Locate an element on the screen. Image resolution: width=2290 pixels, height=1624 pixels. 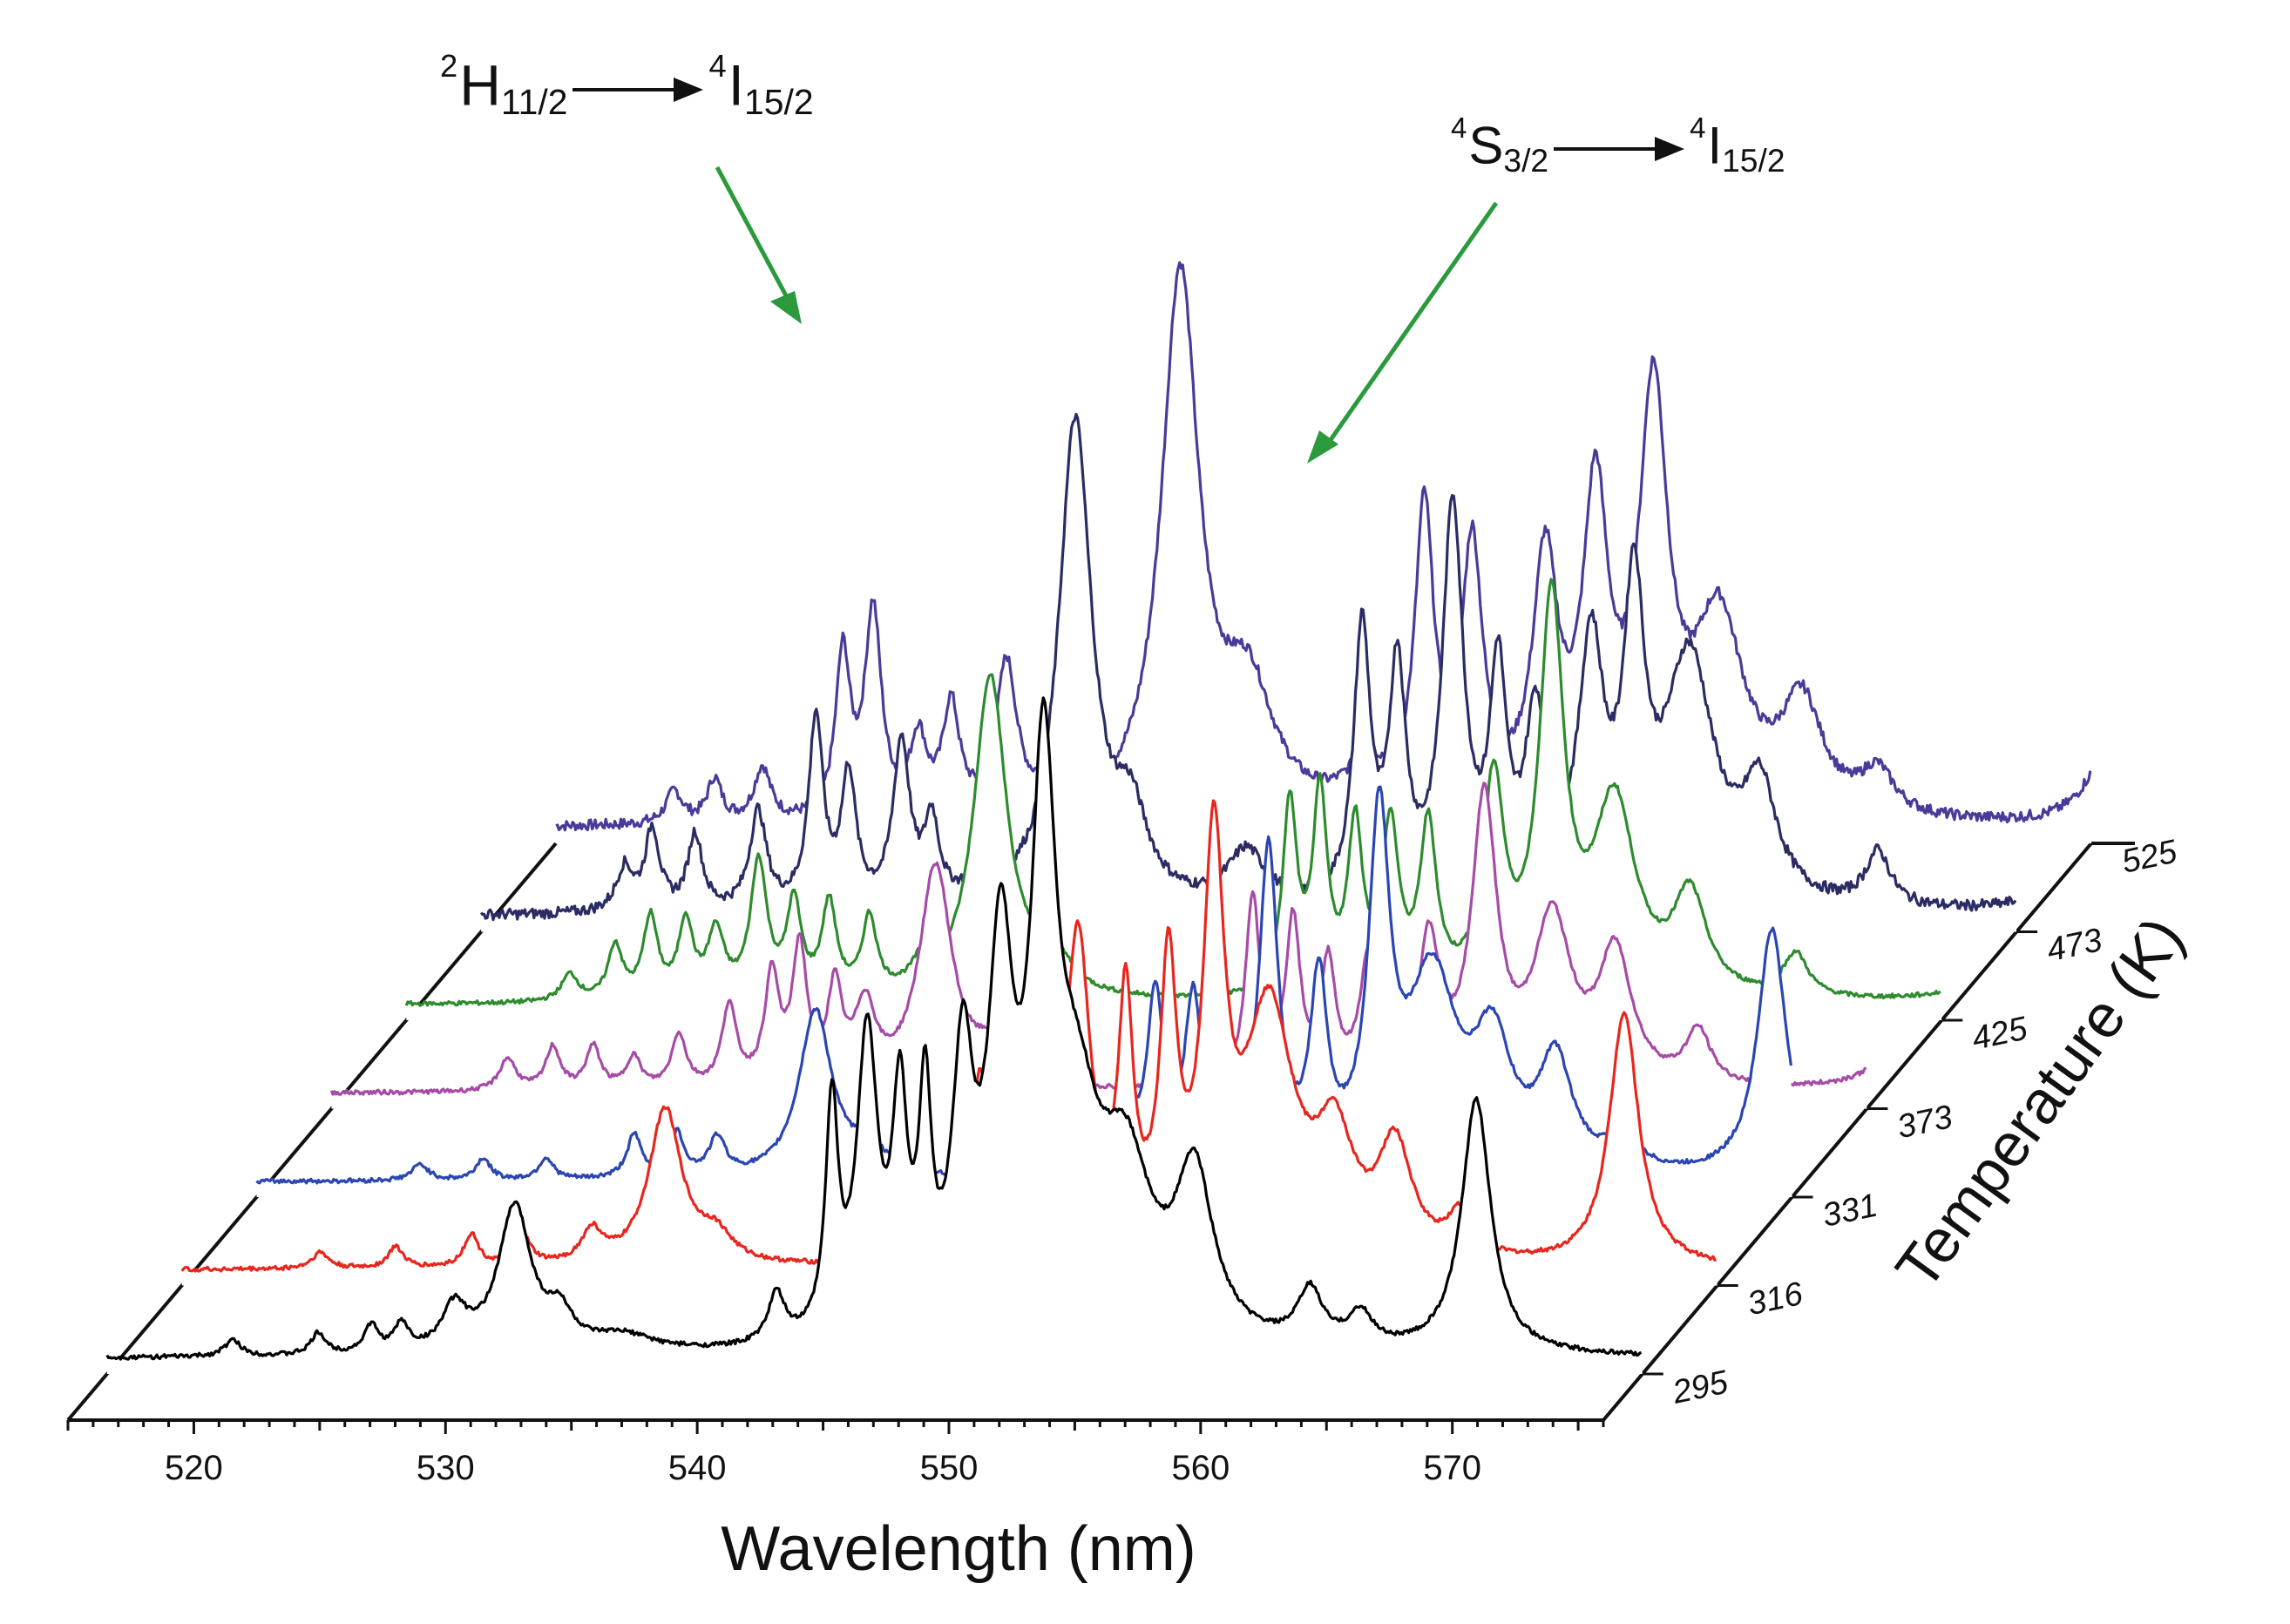
label-right-sup2: 4 is located at coordinates (1698, 128).